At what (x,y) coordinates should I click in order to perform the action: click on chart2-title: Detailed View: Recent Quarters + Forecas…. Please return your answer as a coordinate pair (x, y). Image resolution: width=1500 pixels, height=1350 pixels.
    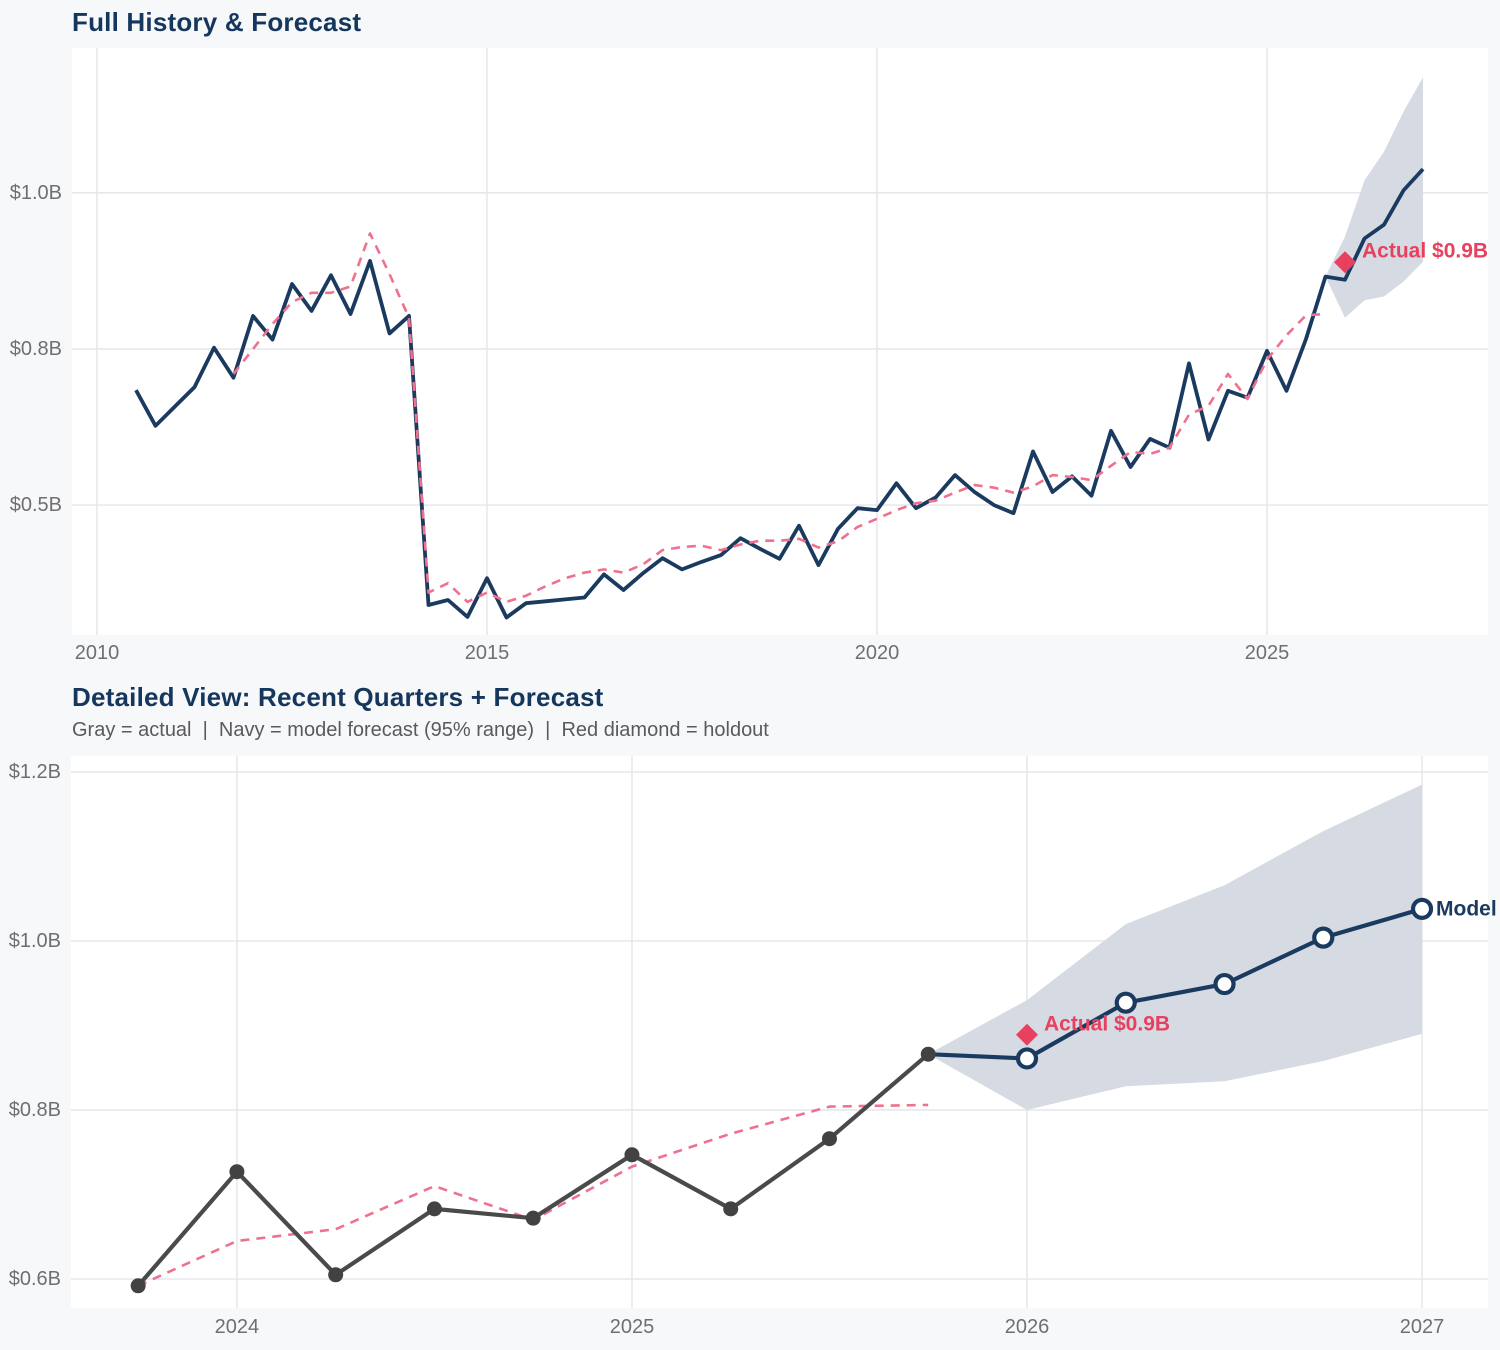
    Looking at the image, I should click on (338, 697).